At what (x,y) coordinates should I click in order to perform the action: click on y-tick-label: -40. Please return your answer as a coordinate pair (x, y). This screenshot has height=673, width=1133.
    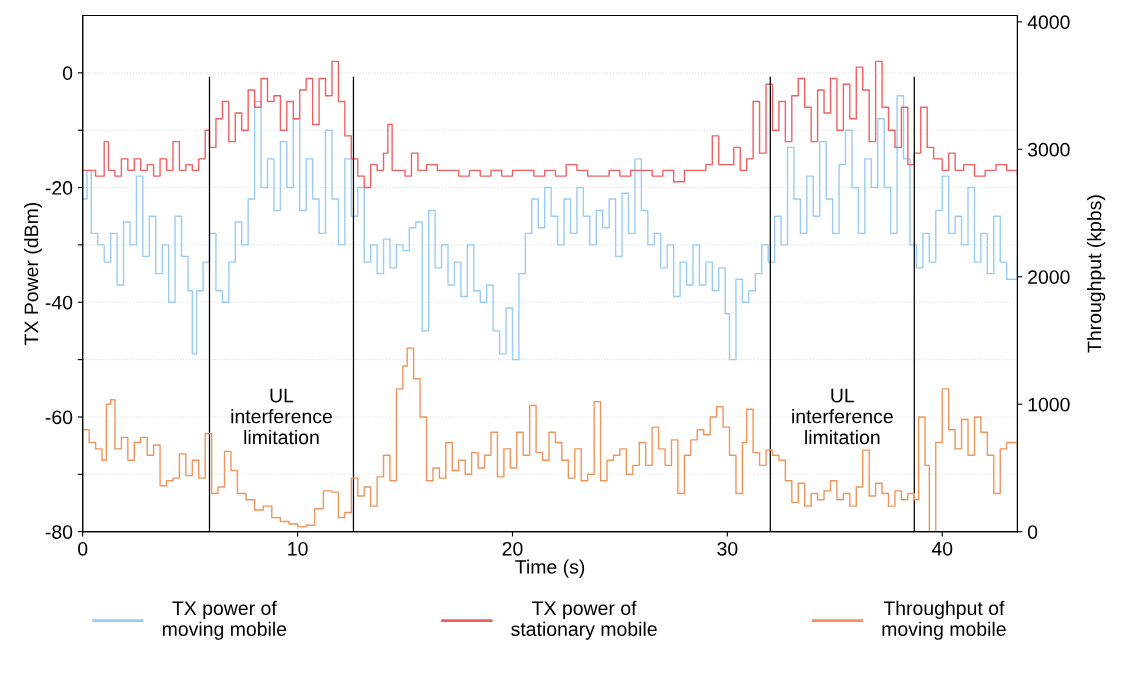
    Looking at the image, I should click on (59, 302).